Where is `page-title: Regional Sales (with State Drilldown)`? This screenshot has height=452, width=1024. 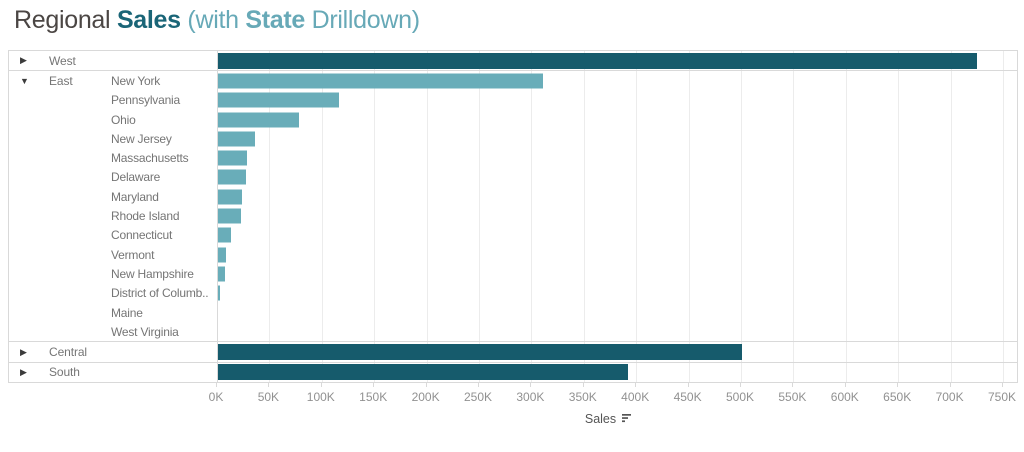
page-title: Regional Sales (with State Drilldown) is located at coordinates (217, 20).